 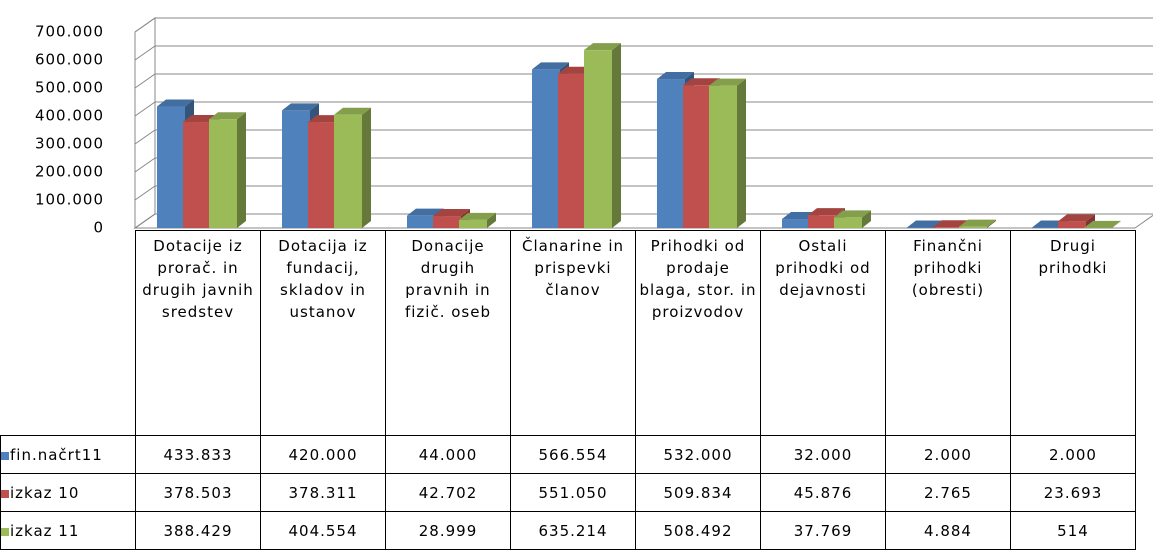 I want to click on value-cell: 404.554, so click(x=323, y=531).